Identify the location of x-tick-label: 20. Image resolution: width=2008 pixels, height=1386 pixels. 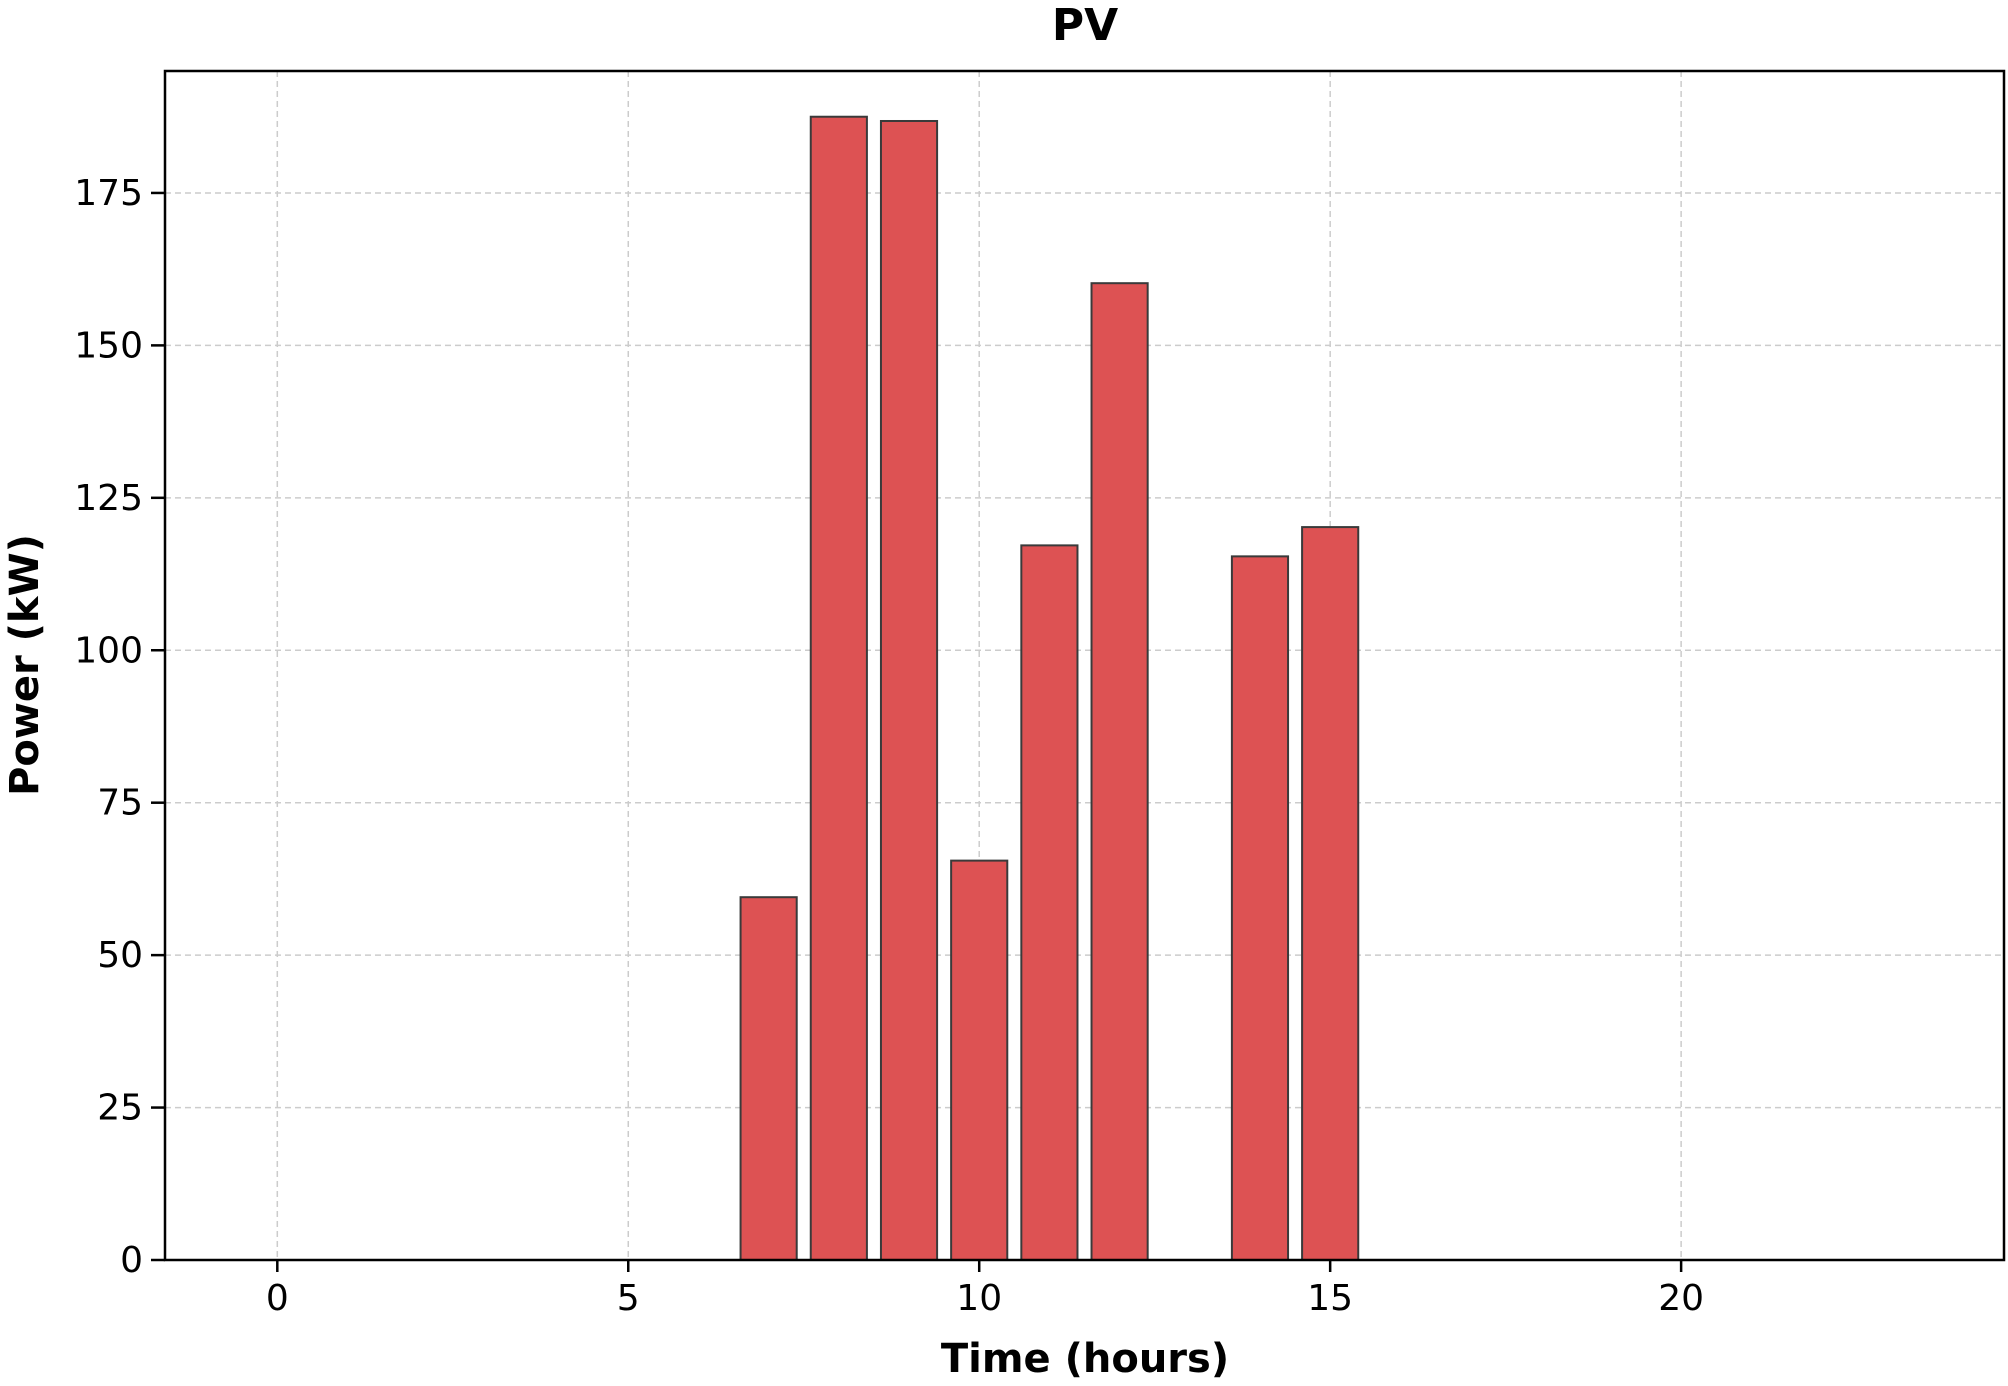
(1681, 1298).